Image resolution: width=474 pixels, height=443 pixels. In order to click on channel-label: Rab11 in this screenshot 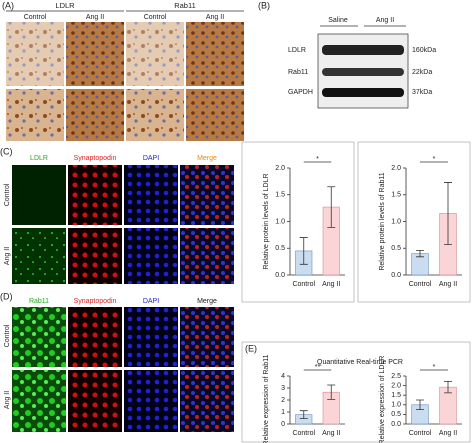, I will do `click(39, 301)`.